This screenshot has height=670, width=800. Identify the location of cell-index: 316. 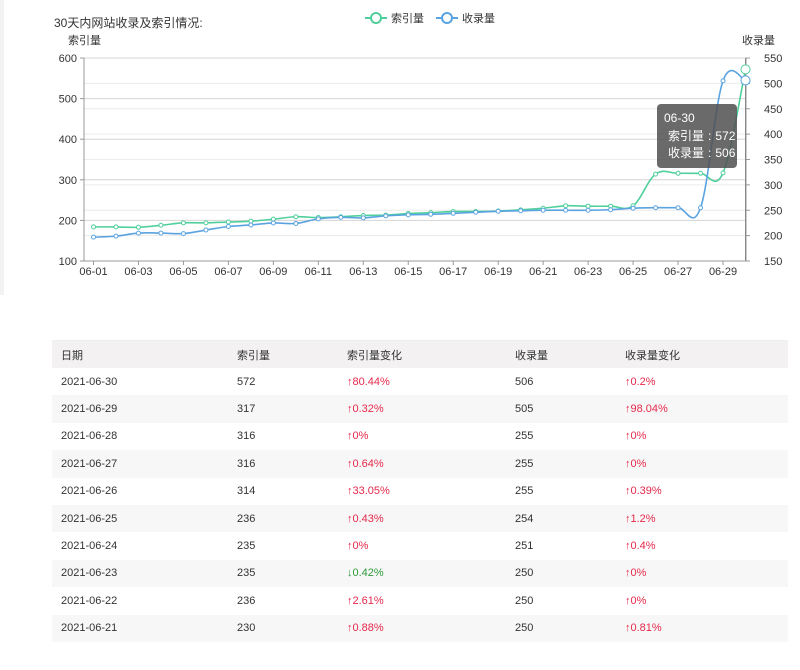
(283, 464).